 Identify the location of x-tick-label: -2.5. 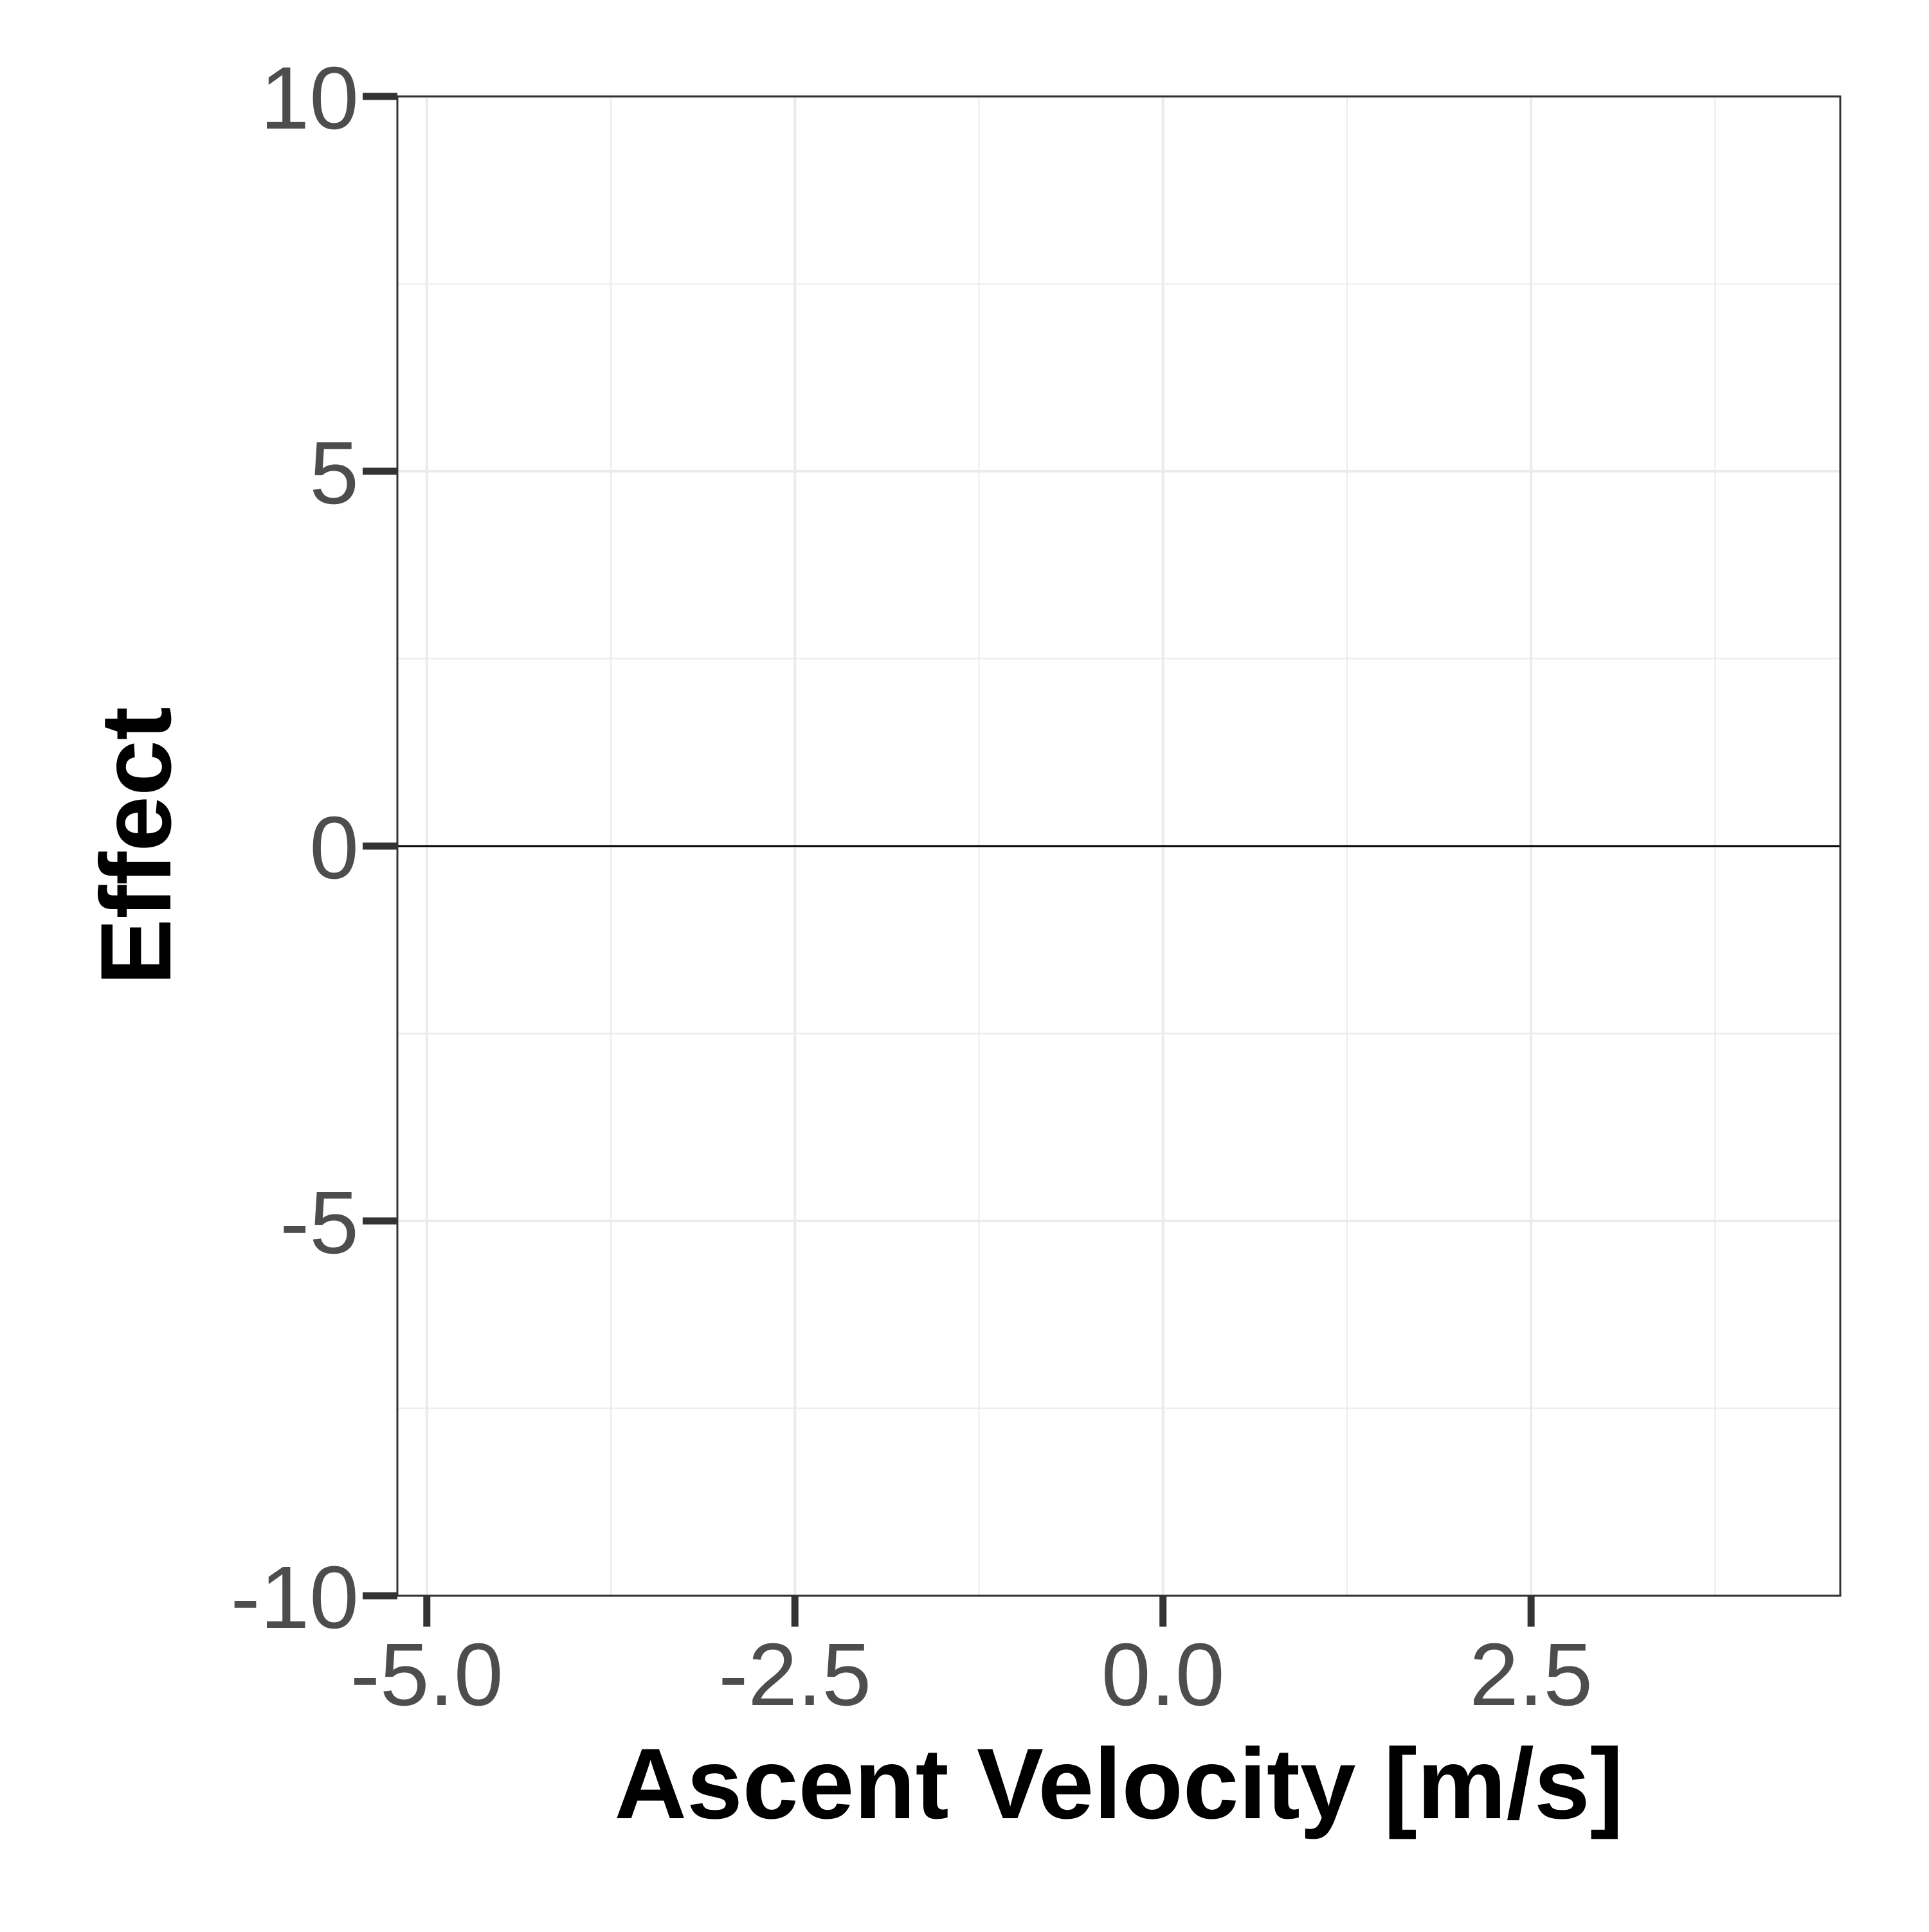
(794, 1675).